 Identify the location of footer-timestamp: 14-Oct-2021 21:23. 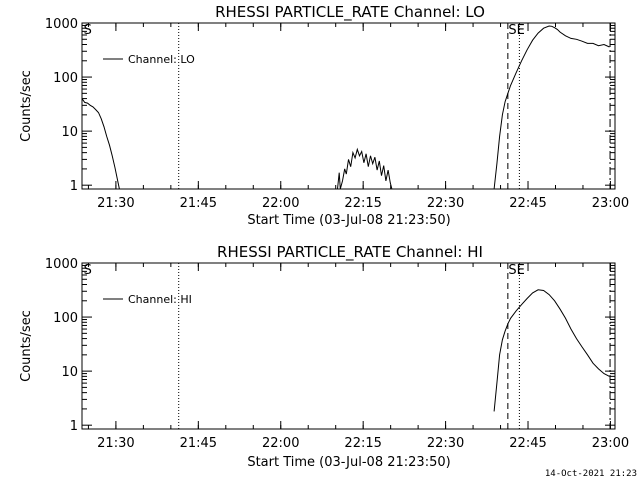
(591, 474).